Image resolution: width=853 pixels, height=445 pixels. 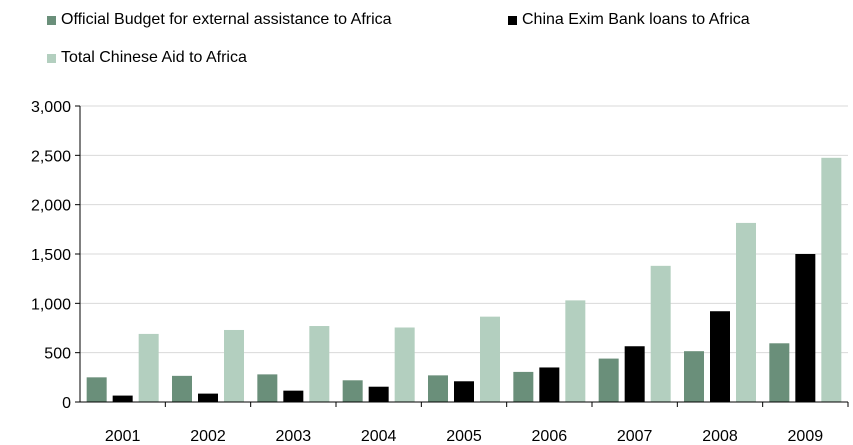 I want to click on y-tick-label: 1,500, so click(x=51, y=255).